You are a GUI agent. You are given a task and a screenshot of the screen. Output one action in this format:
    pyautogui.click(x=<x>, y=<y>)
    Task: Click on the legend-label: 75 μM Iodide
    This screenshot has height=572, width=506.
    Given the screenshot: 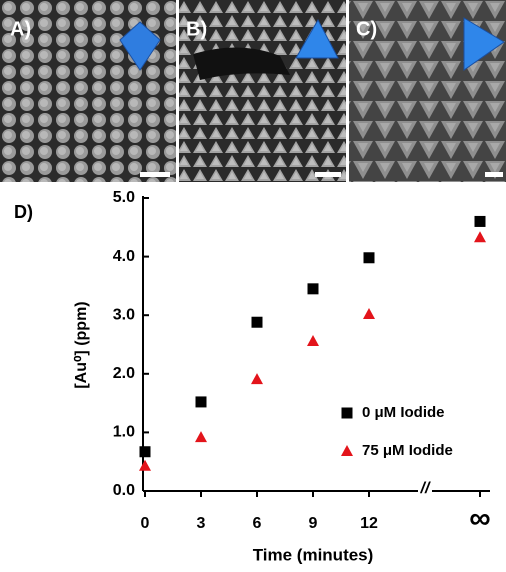 What is the action you would take?
    pyautogui.click(x=407, y=450)
    